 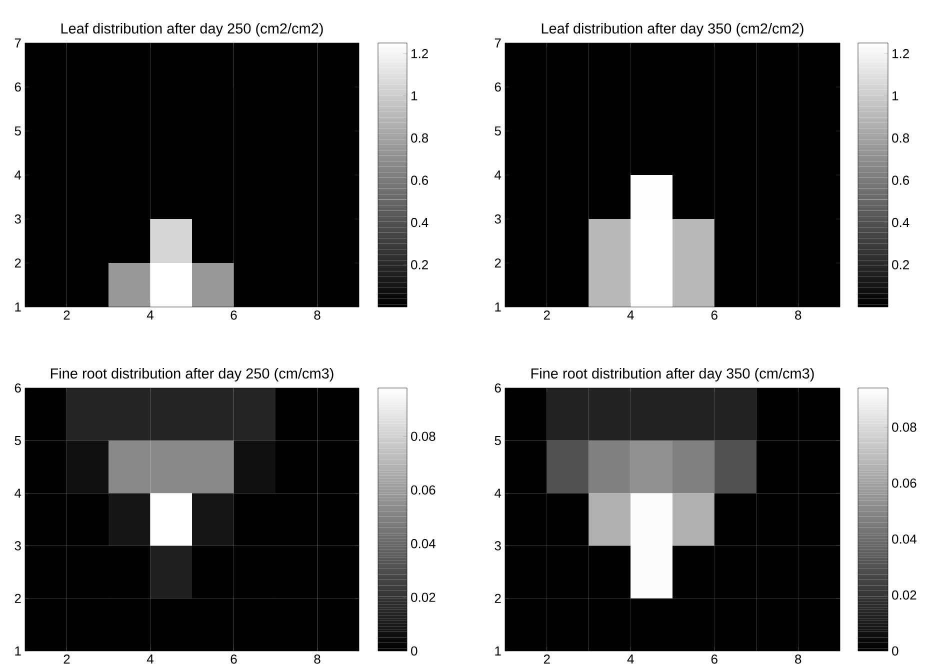 What do you see at coordinates (192, 29) in the screenshot?
I see `chart-title: Leaf distribution after day 250 (cm2/cm2)` at bounding box center [192, 29].